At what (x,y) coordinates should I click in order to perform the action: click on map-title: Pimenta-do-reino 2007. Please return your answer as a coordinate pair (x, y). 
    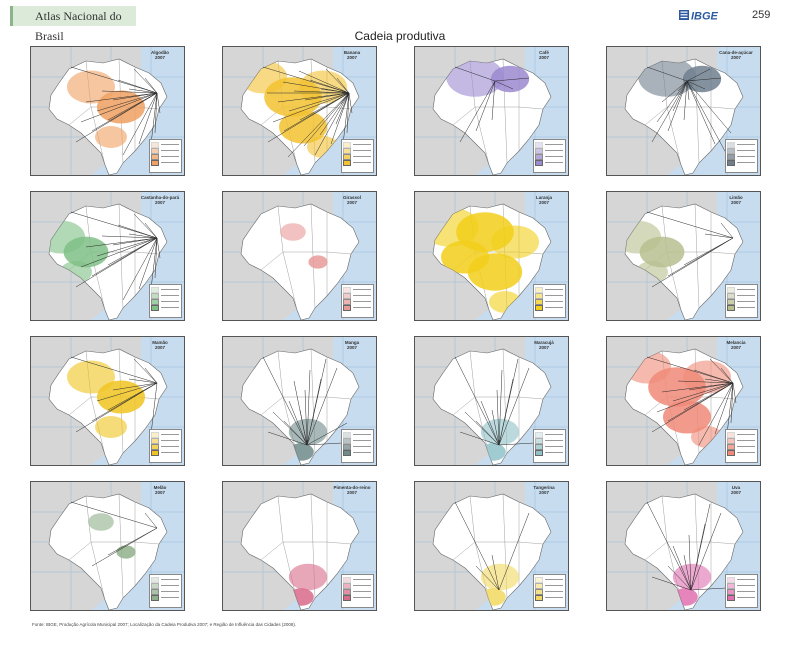
    Looking at the image, I should click on (352, 490).